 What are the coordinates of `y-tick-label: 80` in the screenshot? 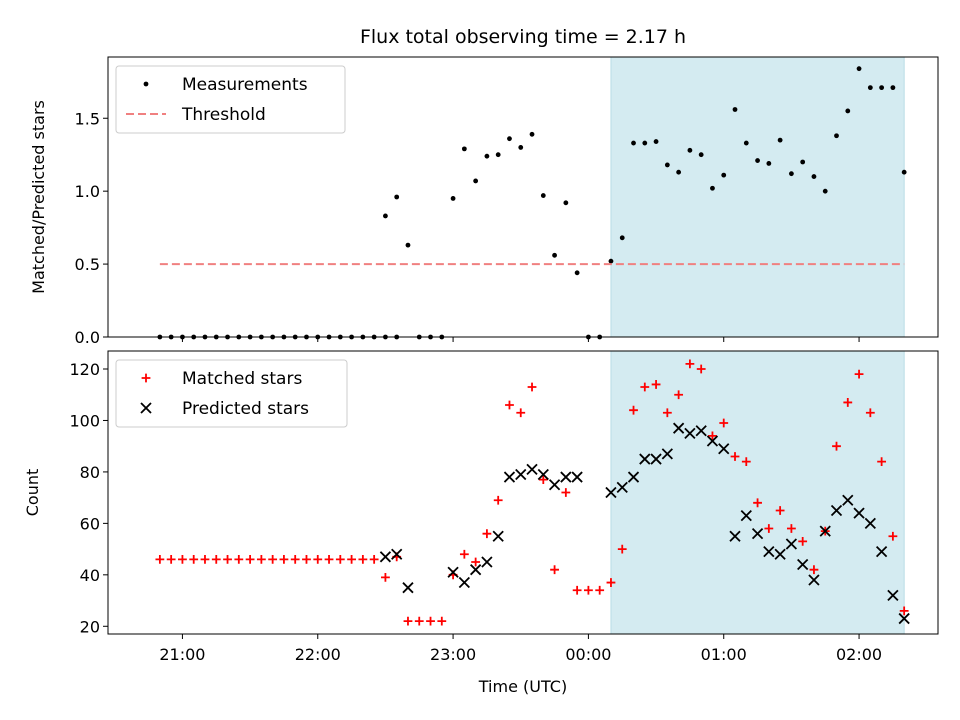 It's located at (90, 472).